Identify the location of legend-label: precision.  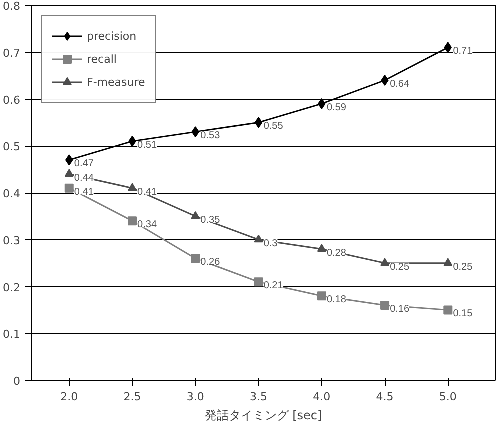
(112, 36).